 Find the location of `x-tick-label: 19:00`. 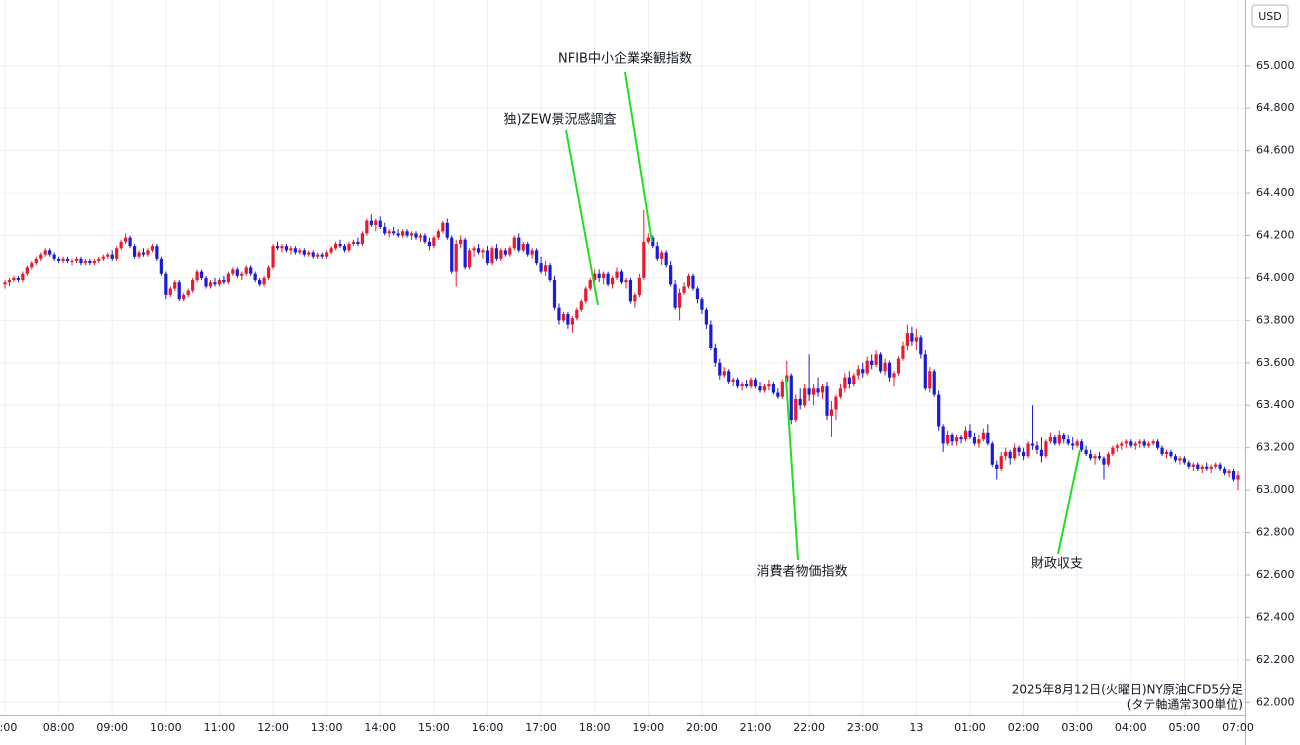

x-tick-label: 19:00 is located at coordinates (648, 727).